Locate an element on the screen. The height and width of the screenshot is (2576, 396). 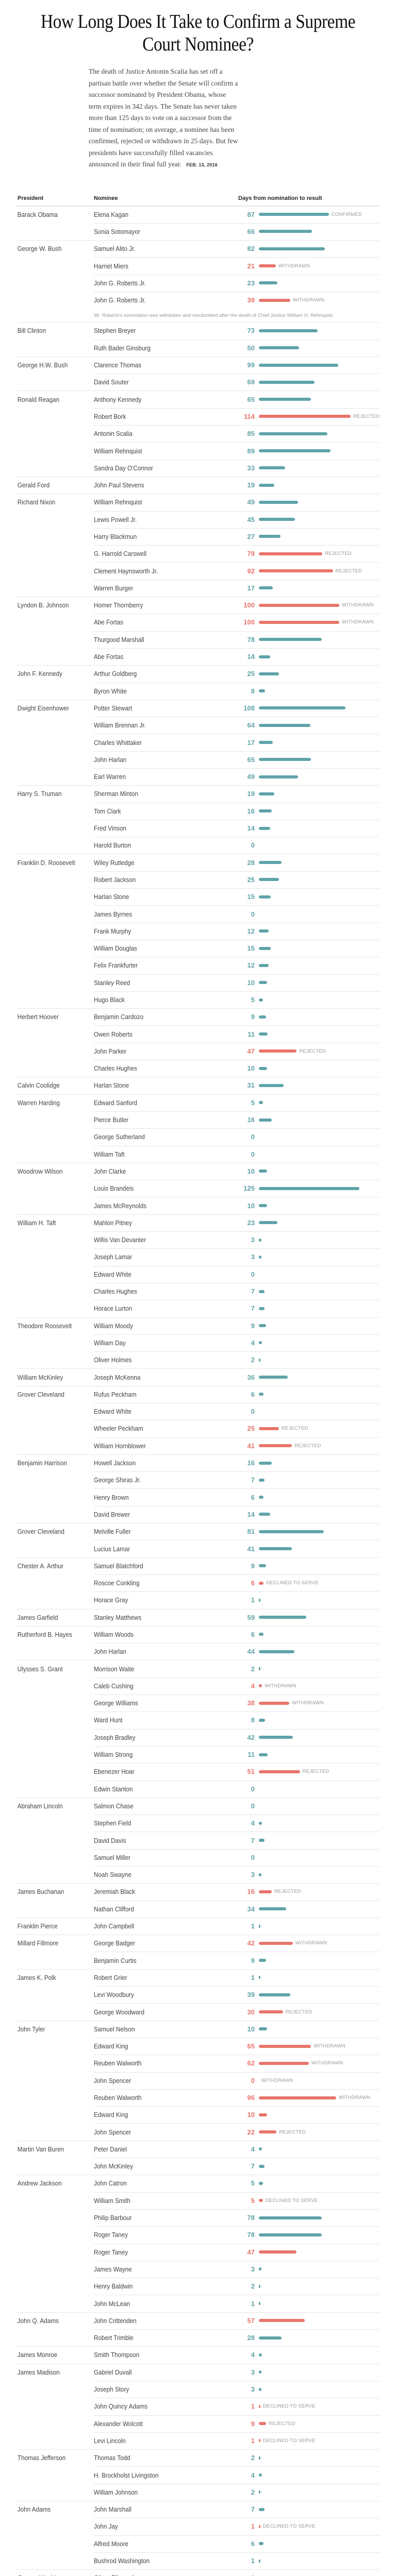
days-cell: 25 is located at coordinates (258, 880).